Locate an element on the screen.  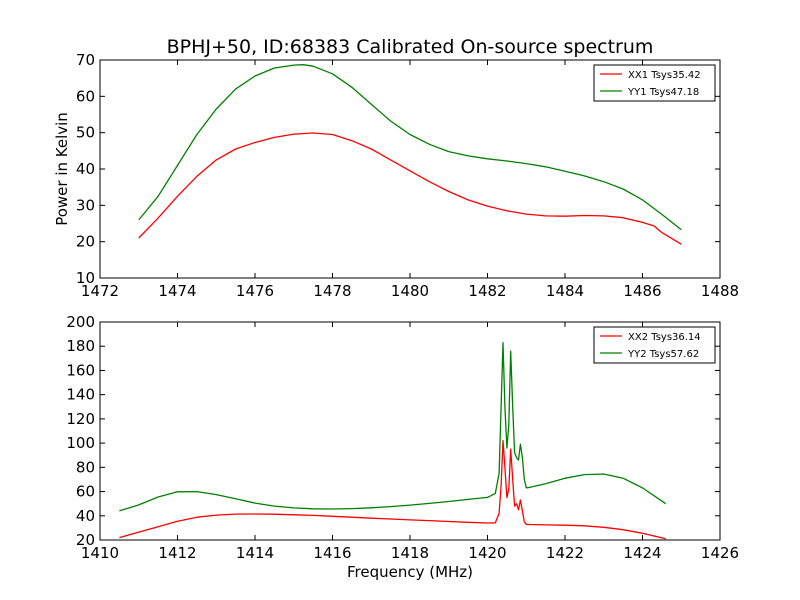
top-y-tick-label: 70 is located at coordinates (85, 60).